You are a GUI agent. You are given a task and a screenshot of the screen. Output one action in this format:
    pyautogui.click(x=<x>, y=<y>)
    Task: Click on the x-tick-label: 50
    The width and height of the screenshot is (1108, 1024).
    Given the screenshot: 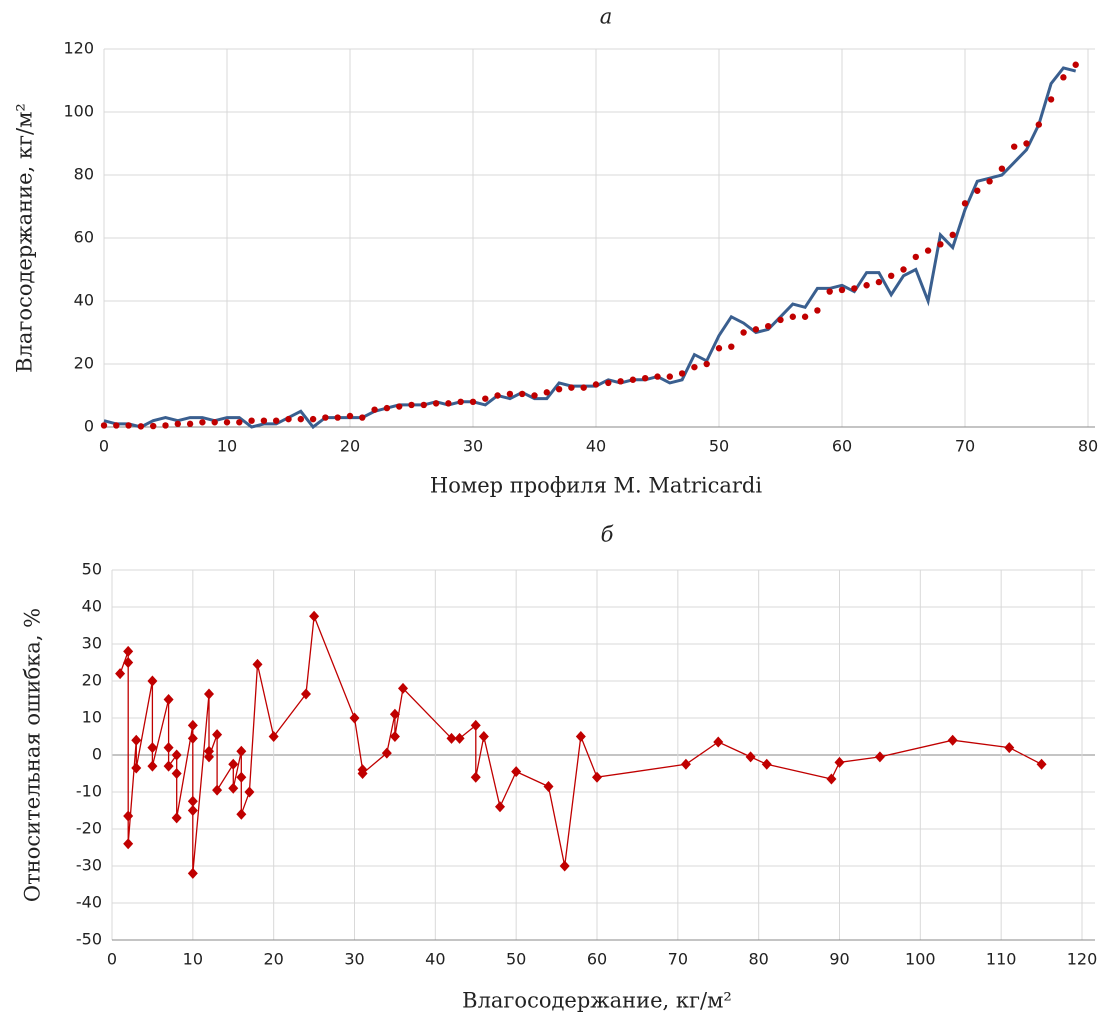 What is the action you would take?
    pyautogui.click(x=516, y=959)
    